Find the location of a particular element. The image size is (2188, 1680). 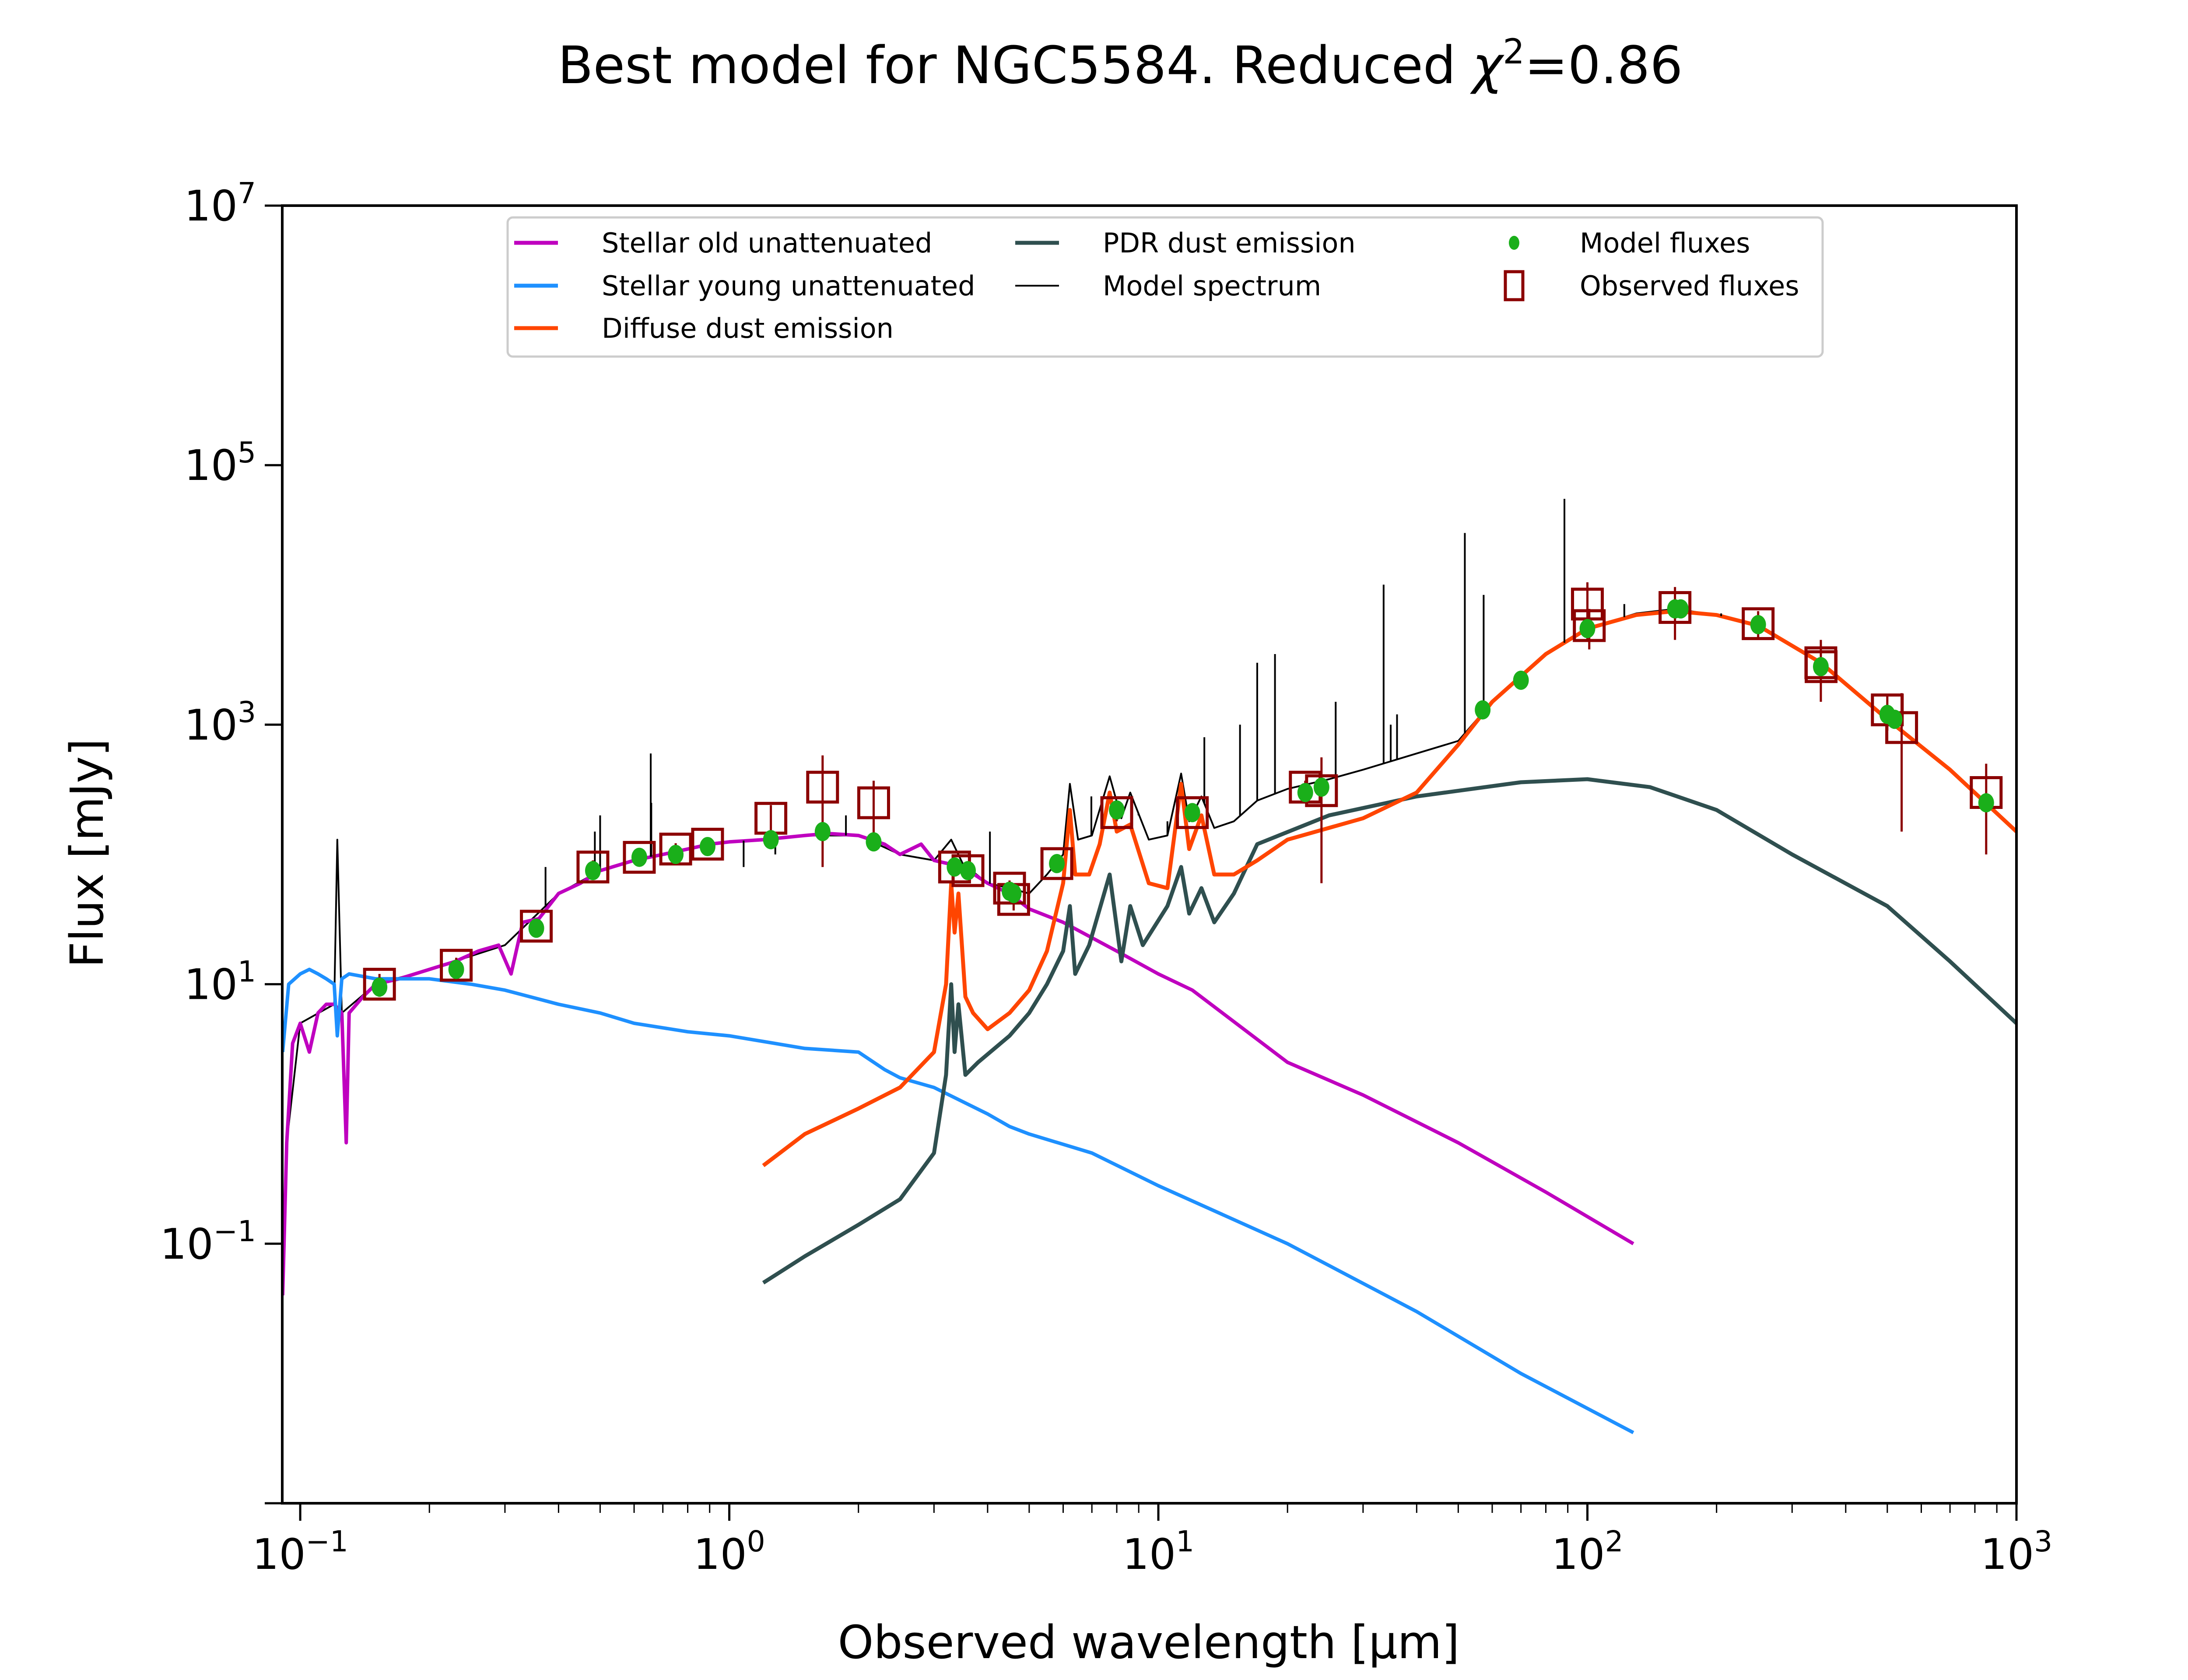

y-tick-label: 10⁵ is located at coordinates (220, 463).